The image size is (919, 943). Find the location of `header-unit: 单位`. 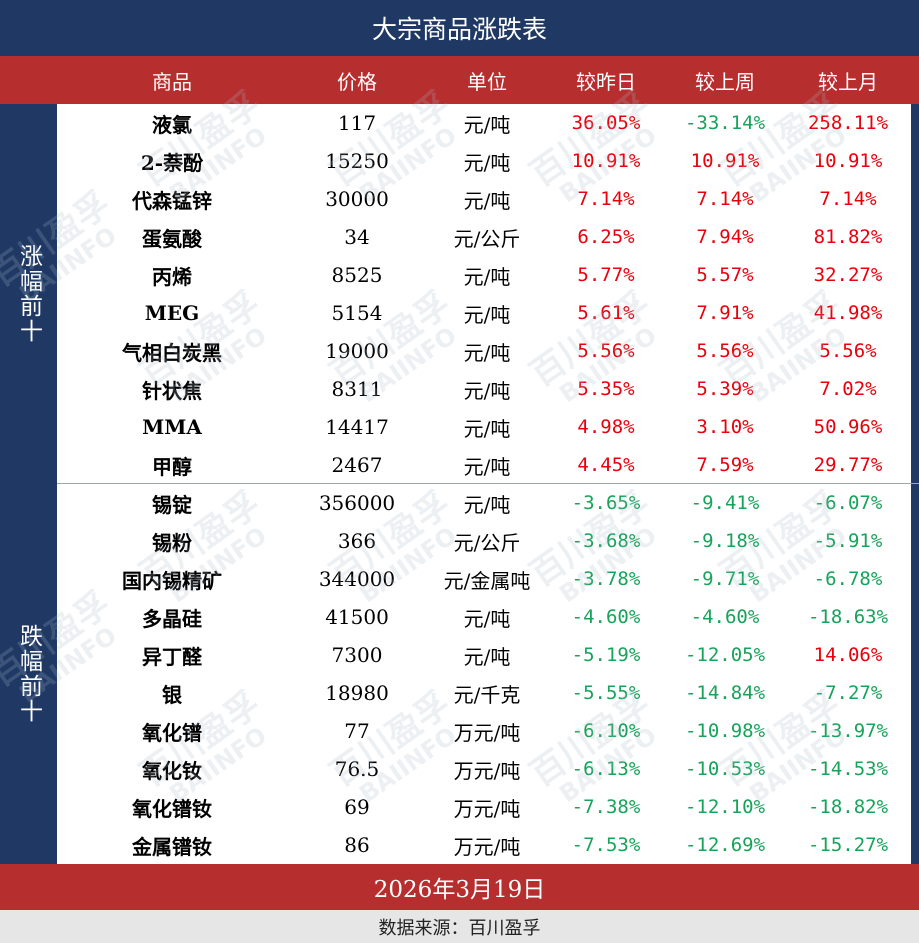

header-unit: 单位 is located at coordinates (487, 81).